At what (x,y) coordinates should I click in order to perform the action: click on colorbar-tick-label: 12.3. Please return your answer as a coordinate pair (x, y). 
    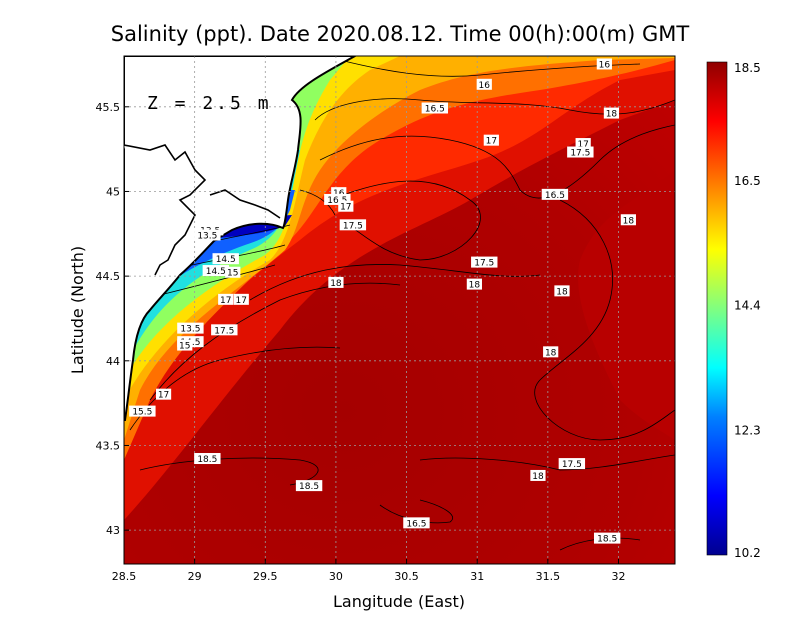
    Looking at the image, I should click on (747, 430).